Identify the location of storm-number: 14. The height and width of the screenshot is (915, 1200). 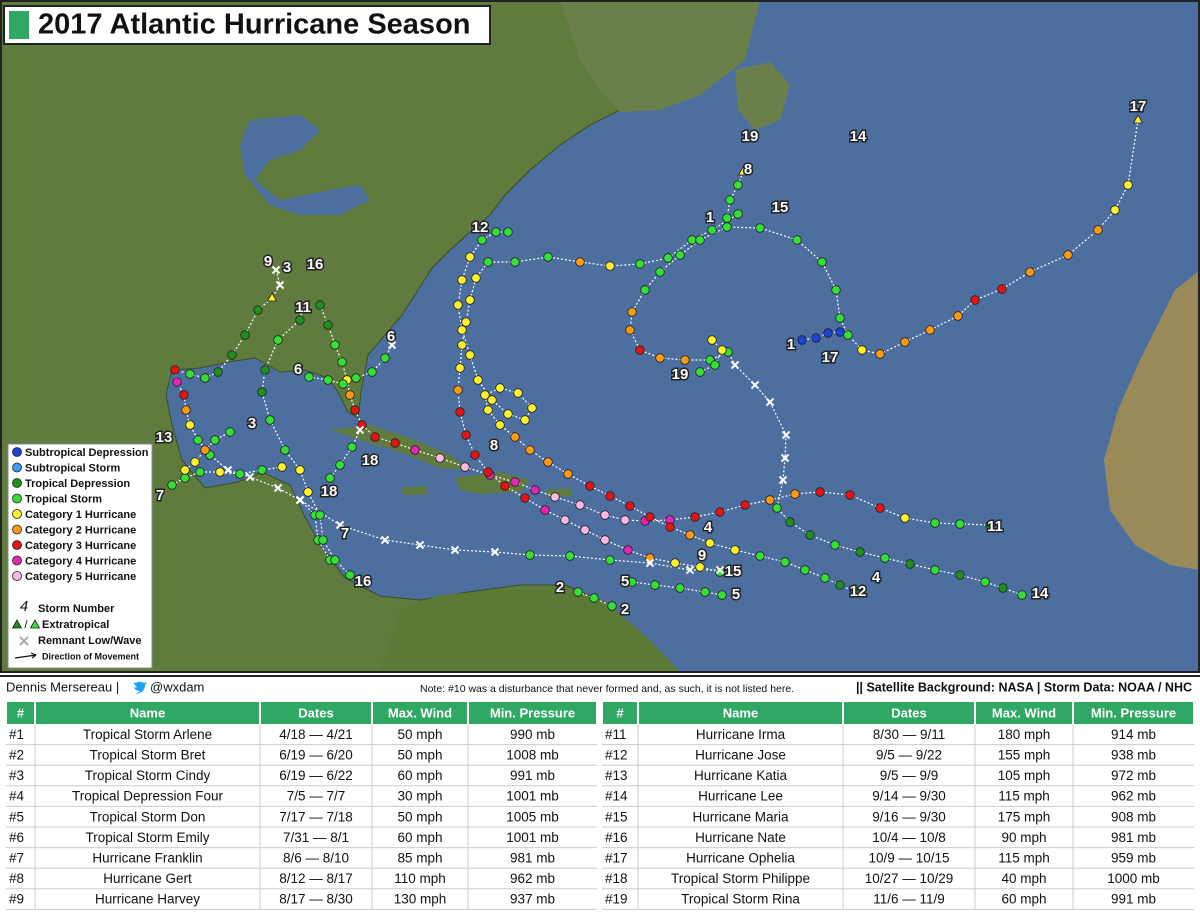
(1040, 593).